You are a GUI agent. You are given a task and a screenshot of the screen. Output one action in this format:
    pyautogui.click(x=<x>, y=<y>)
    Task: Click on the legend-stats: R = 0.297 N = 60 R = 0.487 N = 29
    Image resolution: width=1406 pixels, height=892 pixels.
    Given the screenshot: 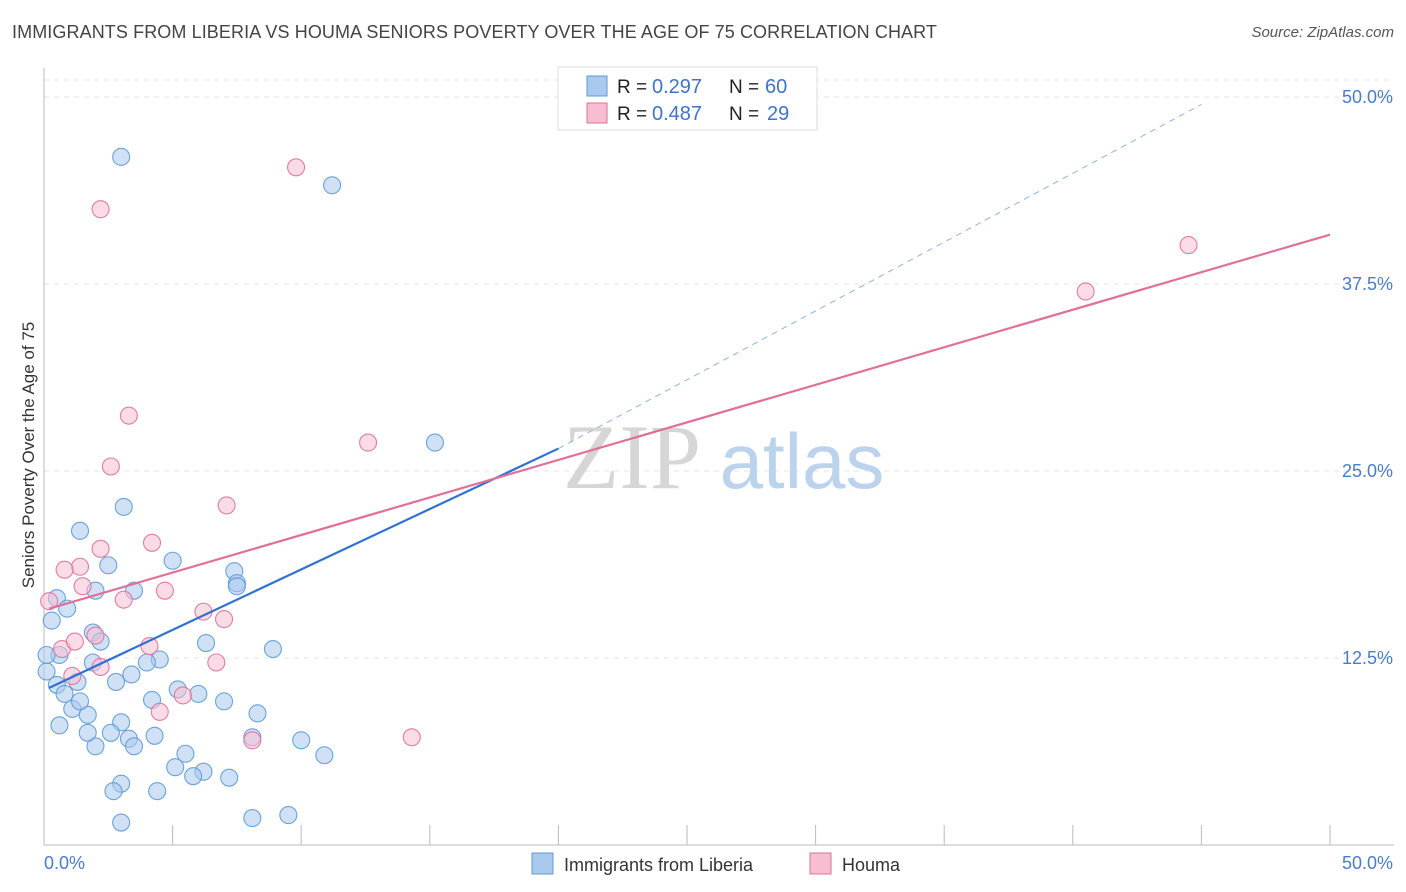 What is the action you would take?
    pyautogui.click(x=687, y=98)
    